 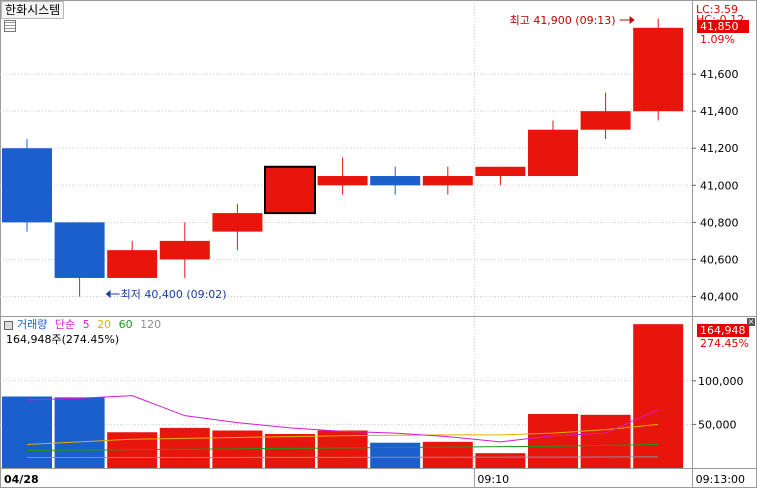 I want to click on ma5-label: 5, so click(x=86, y=324).